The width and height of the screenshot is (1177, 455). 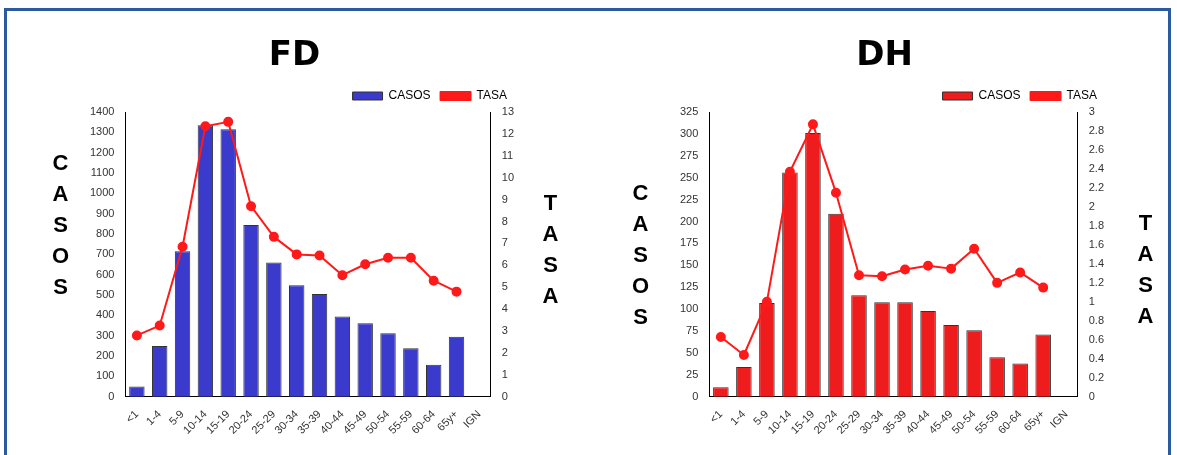 I want to click on chart-title: DH, so click(x=884, y=53).